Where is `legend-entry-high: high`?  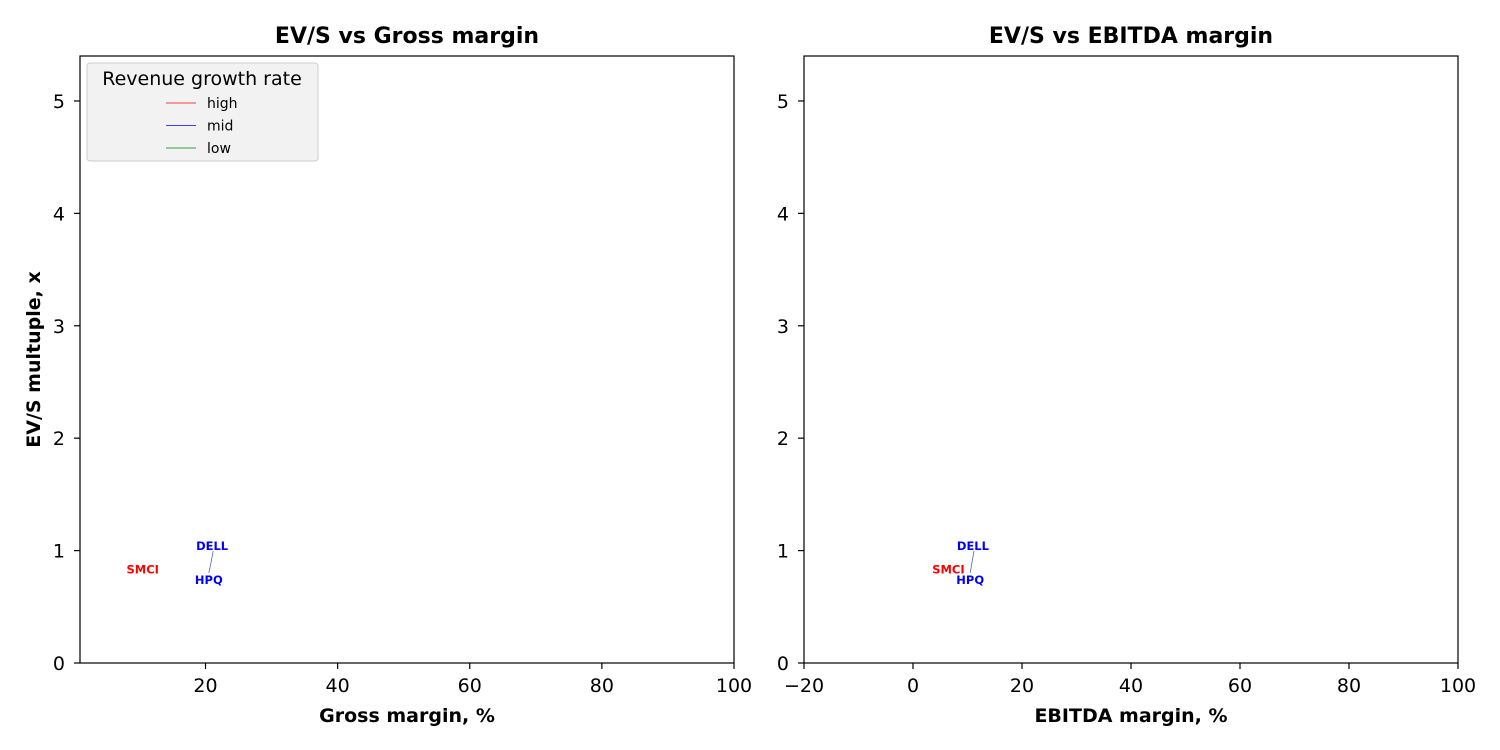
legend-entry-high: high is located at coordinates (222, 104).